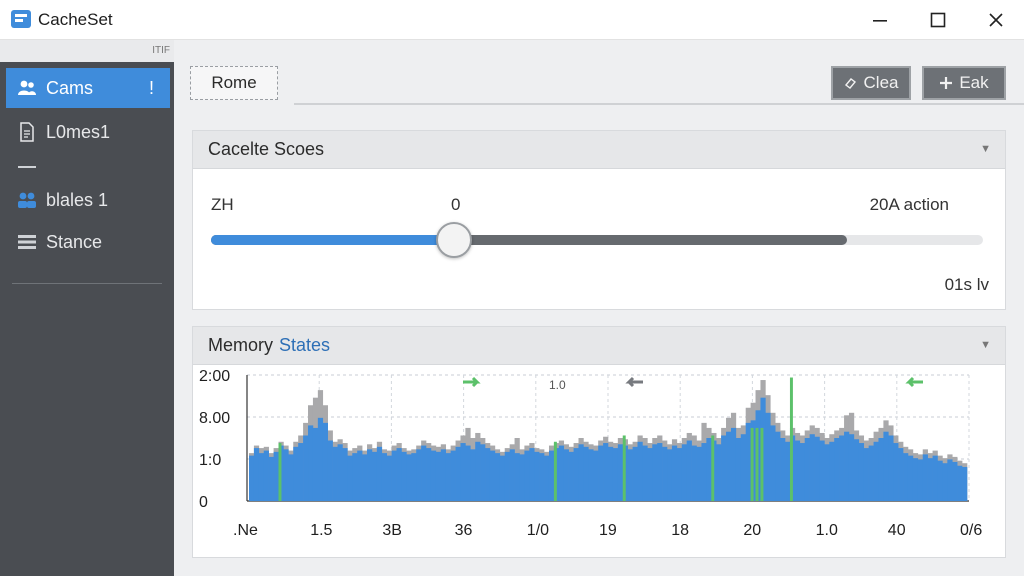  What do you see at coordinates (850, 83) in the screenshot?
I see `eraser-icon` at bounding box center [850, 83].